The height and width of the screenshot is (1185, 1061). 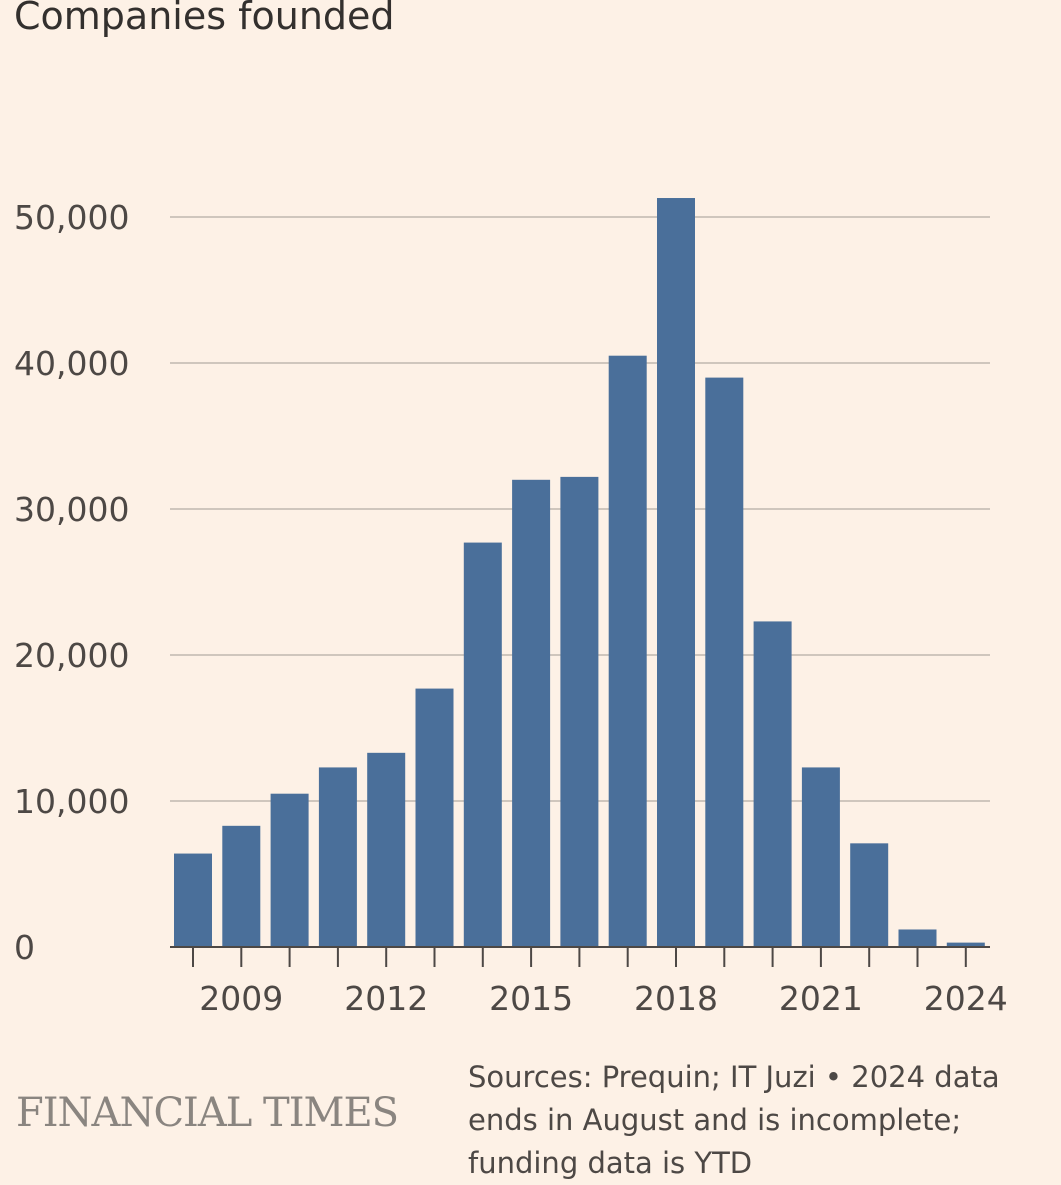 What do you see at coordinates (531, 998) in the screenshot?
I see `x-tick-label: 2015` at bounding box center [531, 998].